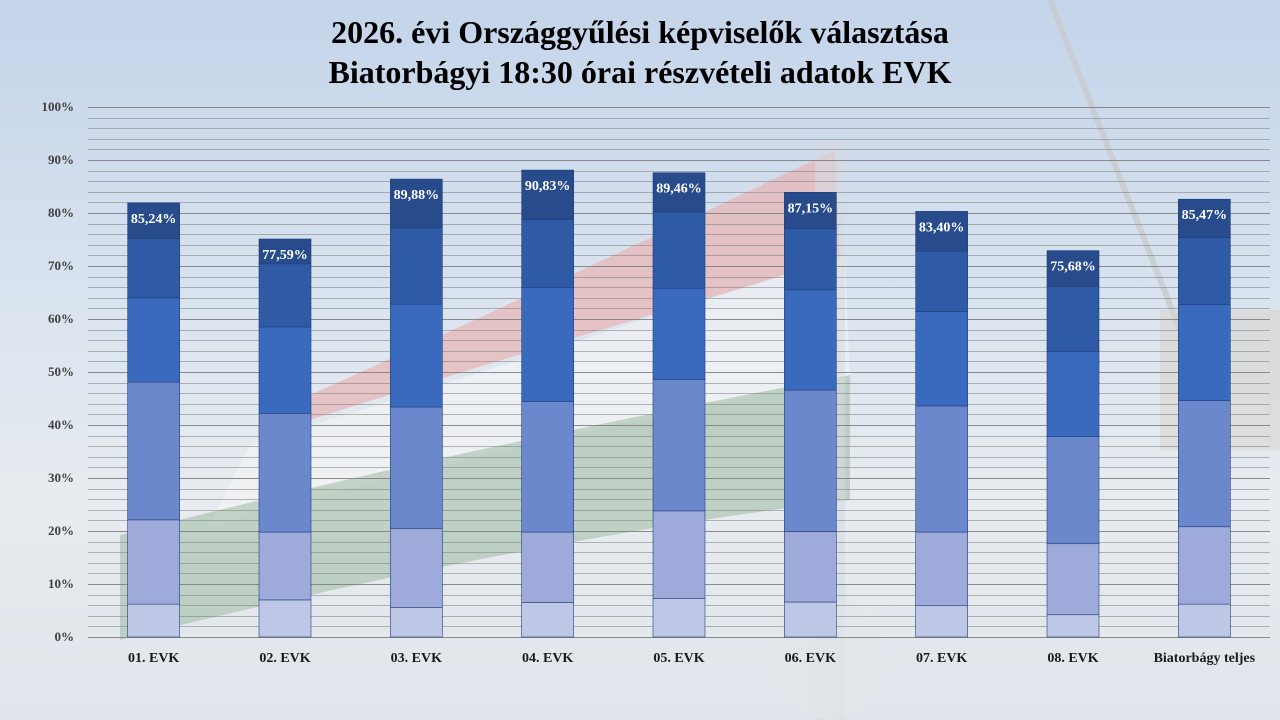  What do you see at coordinates (61, 159) in the screenshot?
I see `y-tick-label: 90%` at bounding box center [61, 159].